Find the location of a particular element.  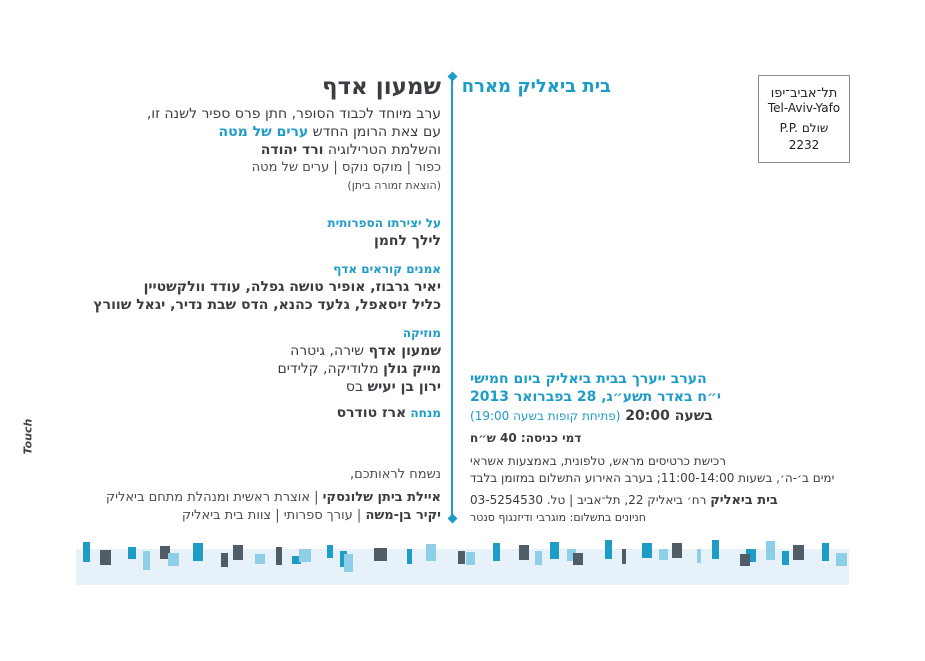

performer-role: בס is located at coordinates (356, 387).